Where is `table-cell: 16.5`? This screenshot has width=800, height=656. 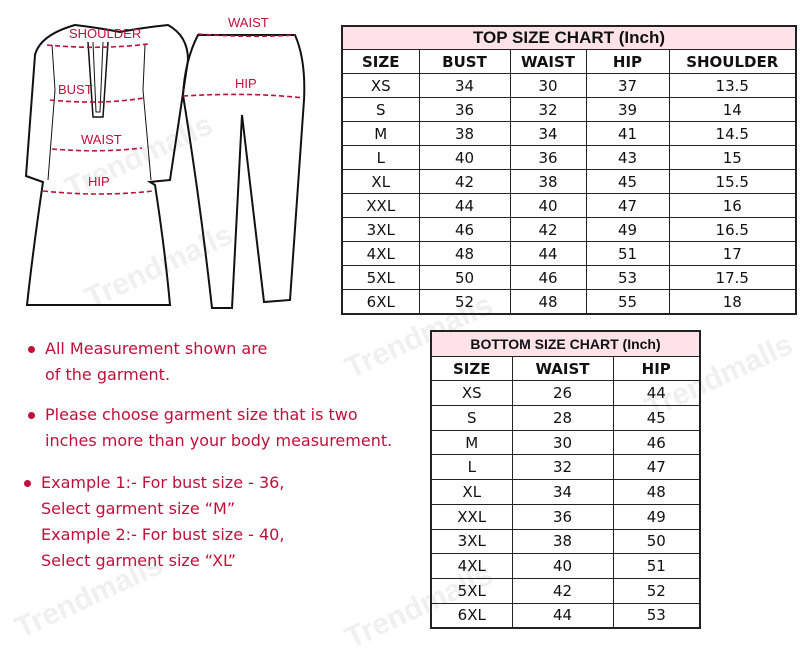
table-cell: 16.5 is located at coordinates (732, 229).